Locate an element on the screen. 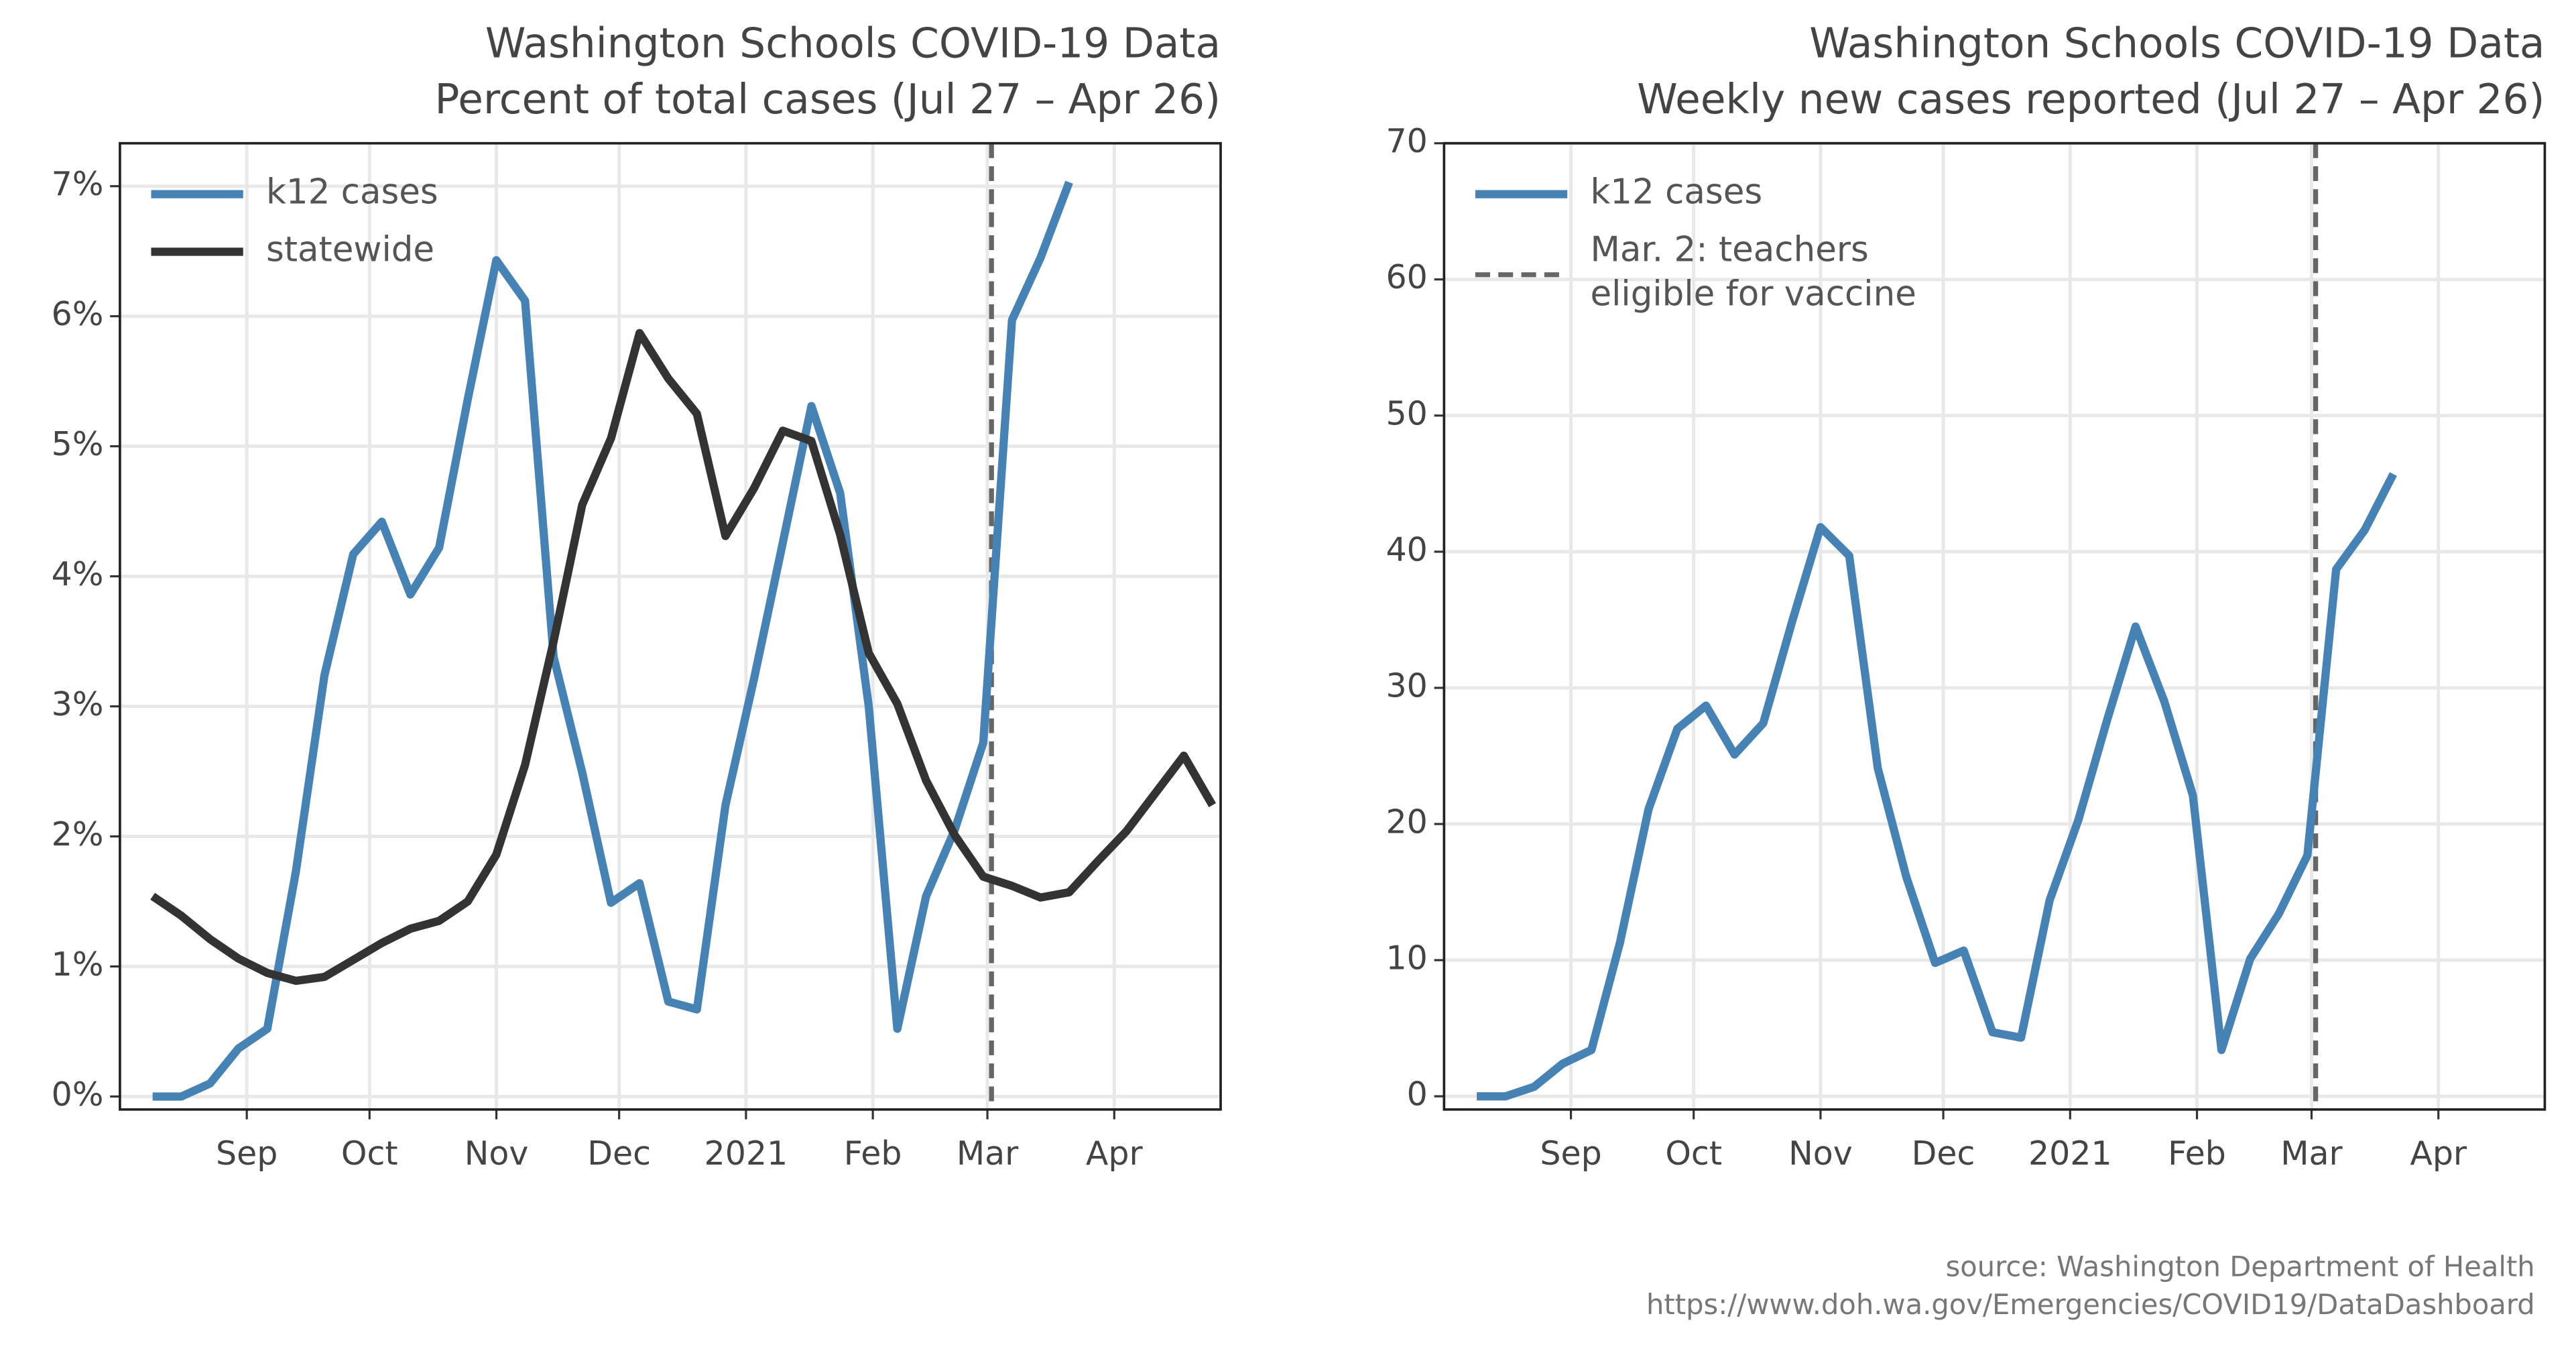  y-tick-label: 7% is located at coordinates (78, 184).